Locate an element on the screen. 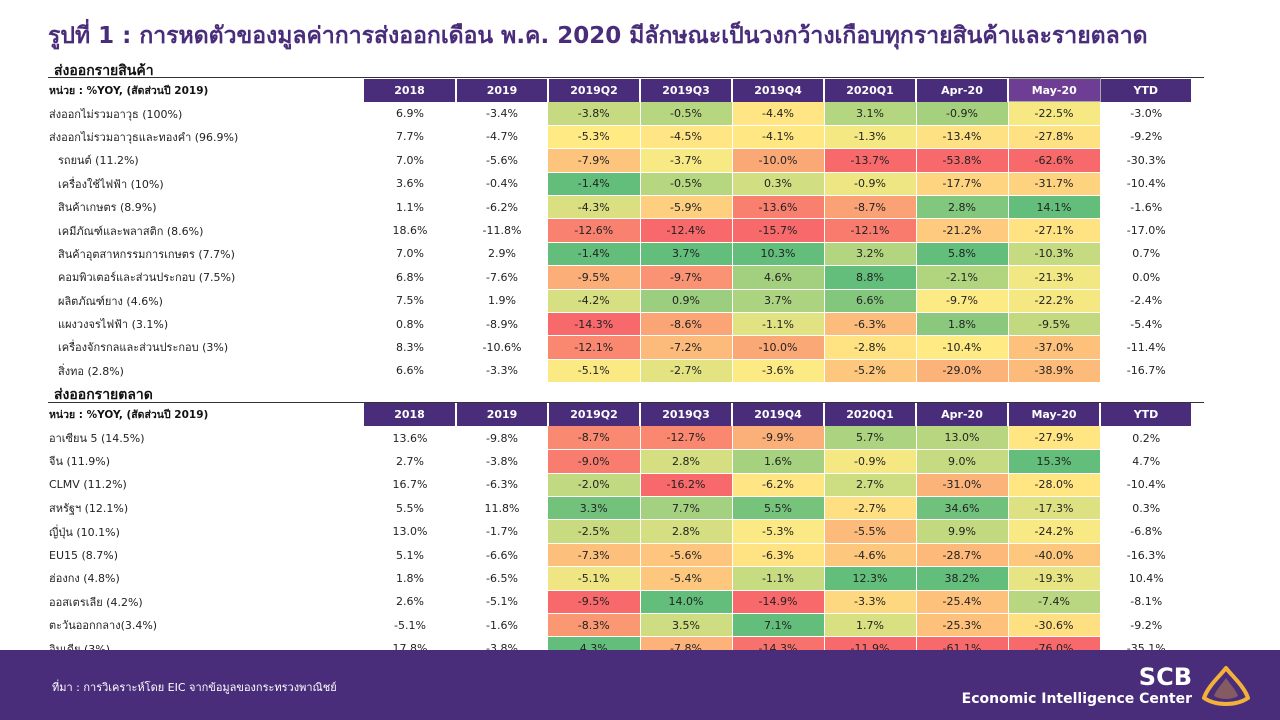  value-cell: -9.0% is located at coordinates (594, 461).